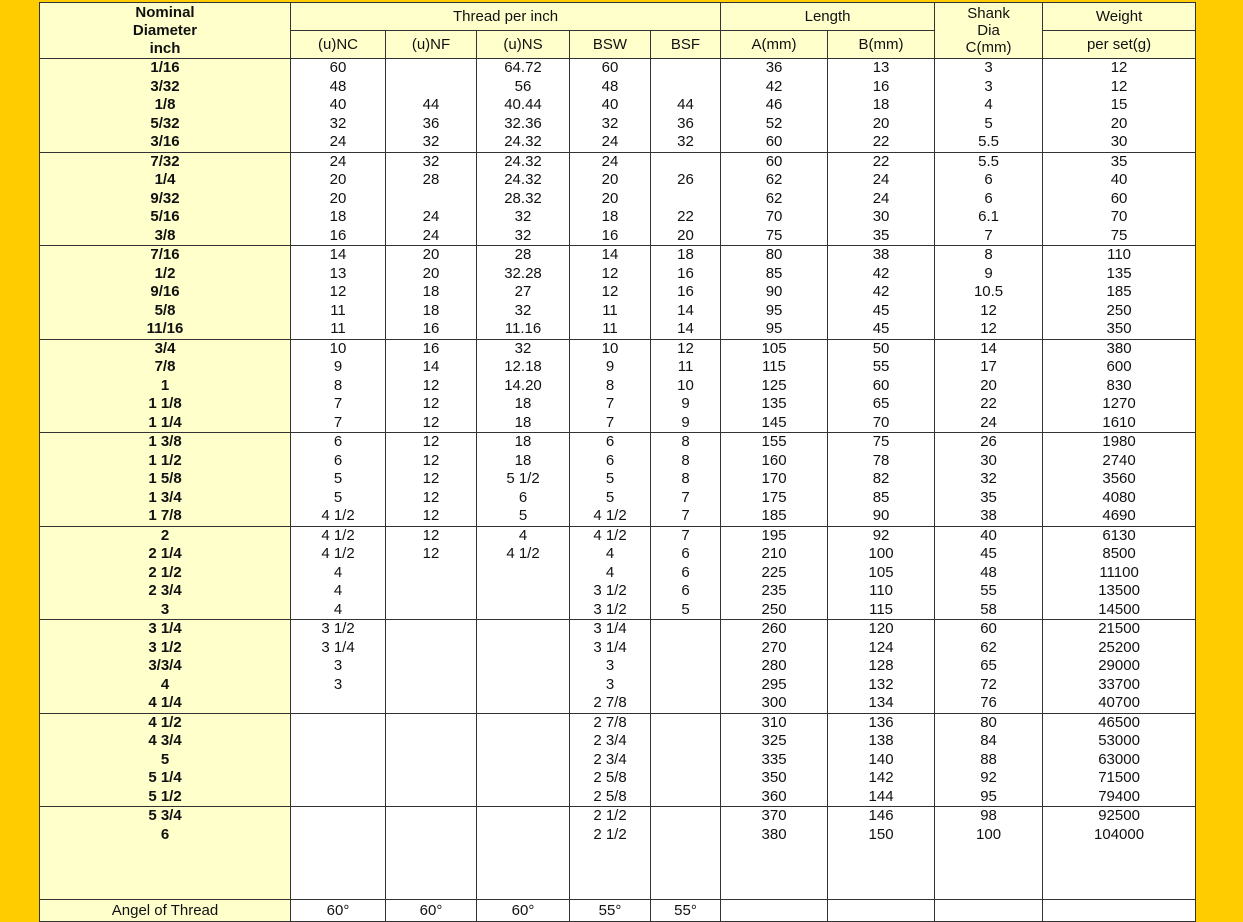  Describe the element at coordinates (774, 647) in the screenshot. I see `cell-value: 270` at that location.